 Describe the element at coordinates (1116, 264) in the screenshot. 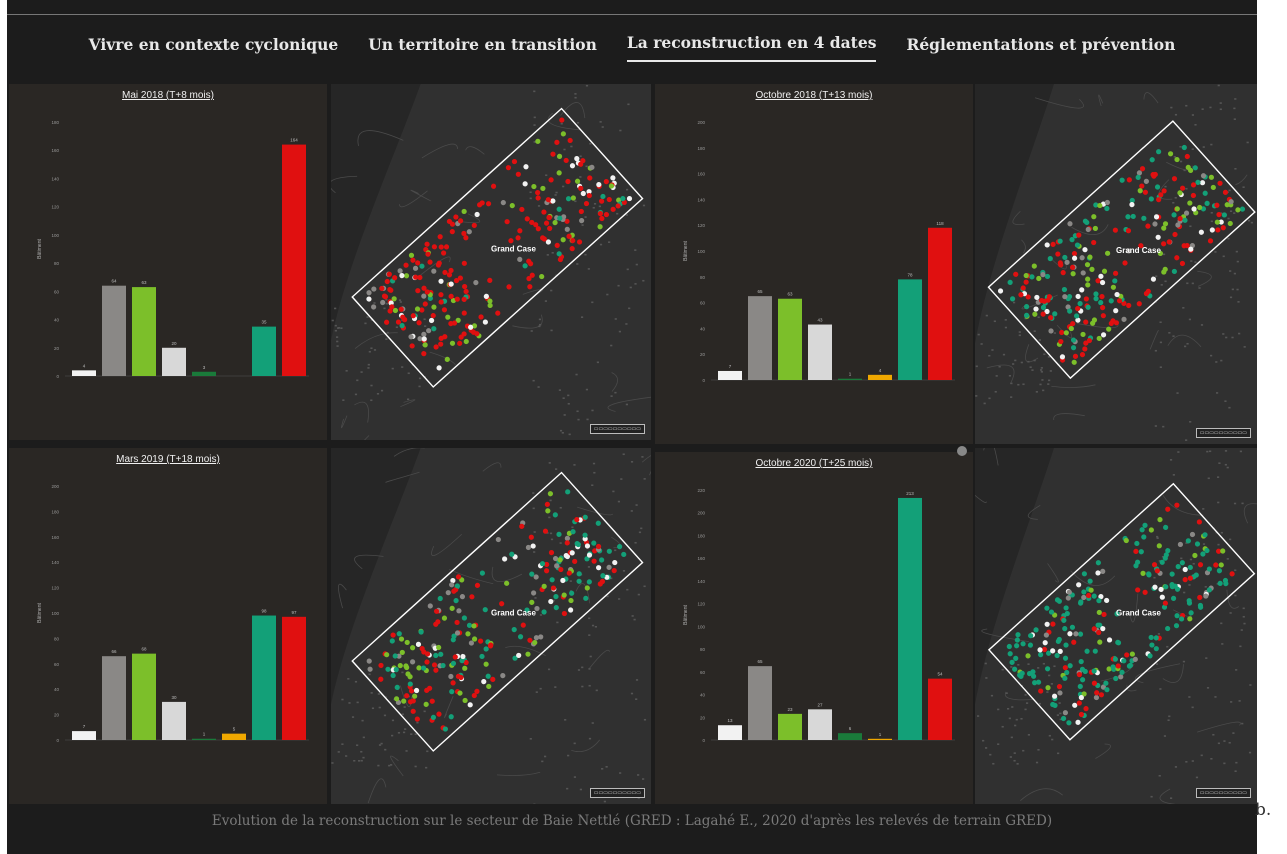

I see `map-octobre-2018: Grand Case ▭▭▭▭▭▭▭▭▭▭` at that location.